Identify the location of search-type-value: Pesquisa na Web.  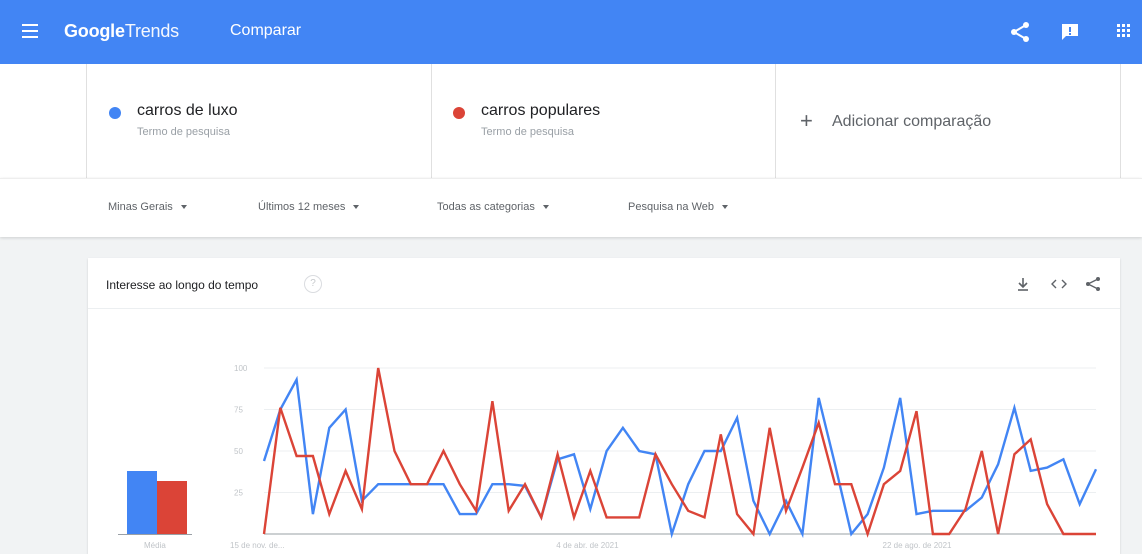
(671, 207).